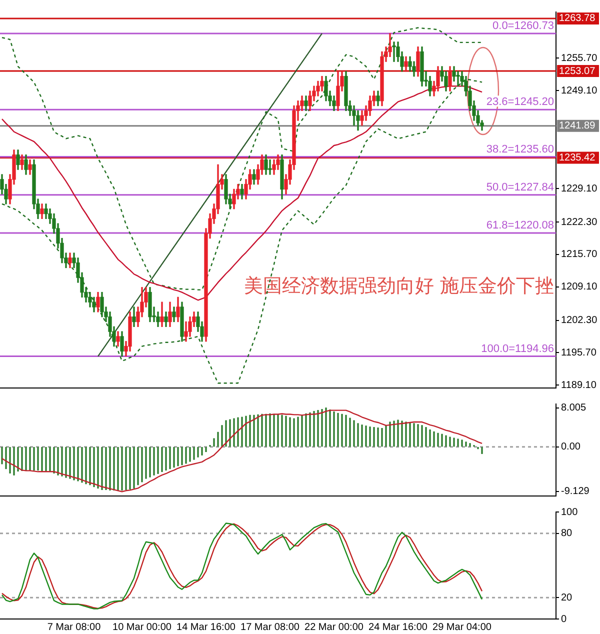  What do you see at coordinates (579, 222) in the screenshot?
I see `y-tick-label: 1222.30` at bounding box center [579, 222].